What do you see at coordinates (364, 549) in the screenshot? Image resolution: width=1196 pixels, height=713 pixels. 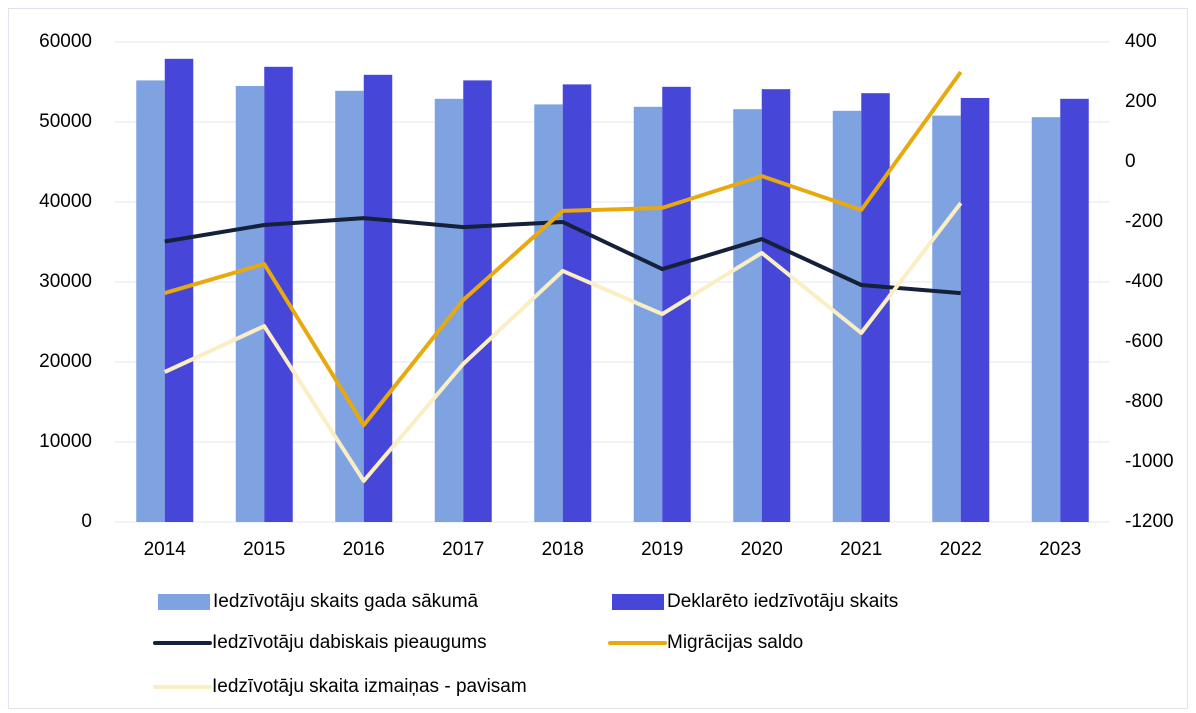 I see `x-tick-label: 2016` at bounding box center [364, 549].